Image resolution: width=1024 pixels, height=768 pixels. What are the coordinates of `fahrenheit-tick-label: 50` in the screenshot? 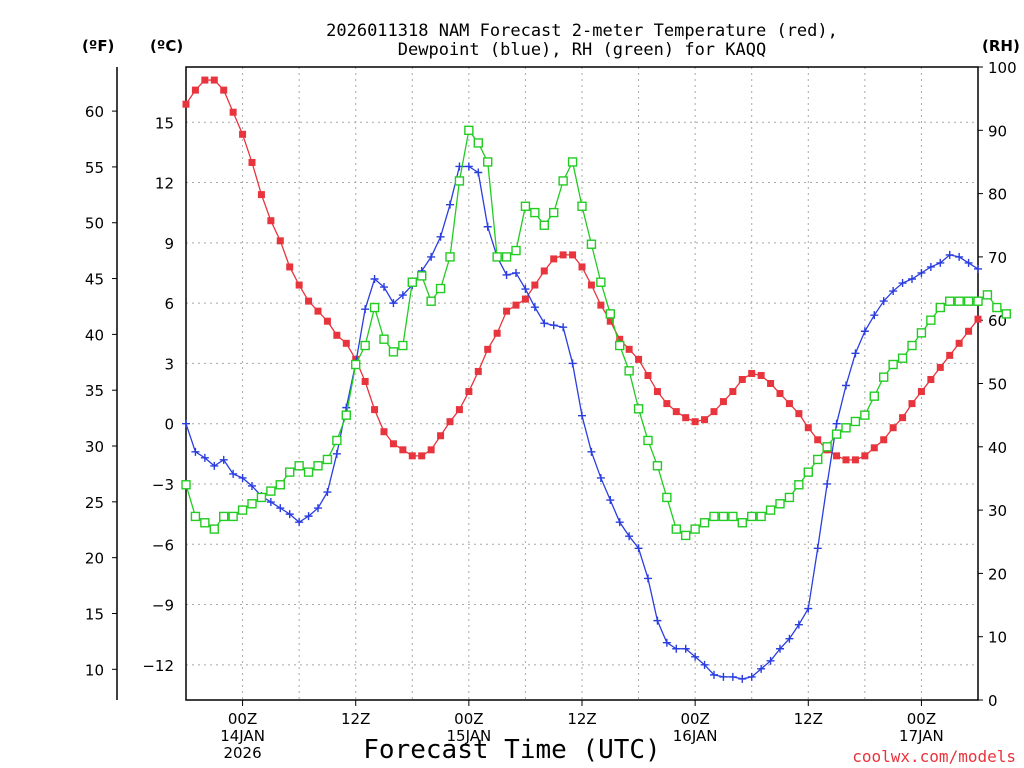 It's located at (94, 224).